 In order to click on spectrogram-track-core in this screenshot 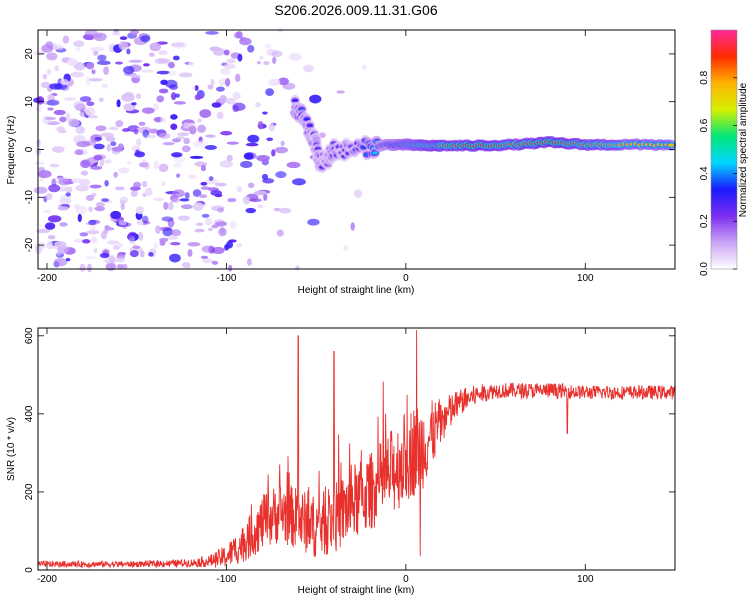, I will do `click(375, 153)`.